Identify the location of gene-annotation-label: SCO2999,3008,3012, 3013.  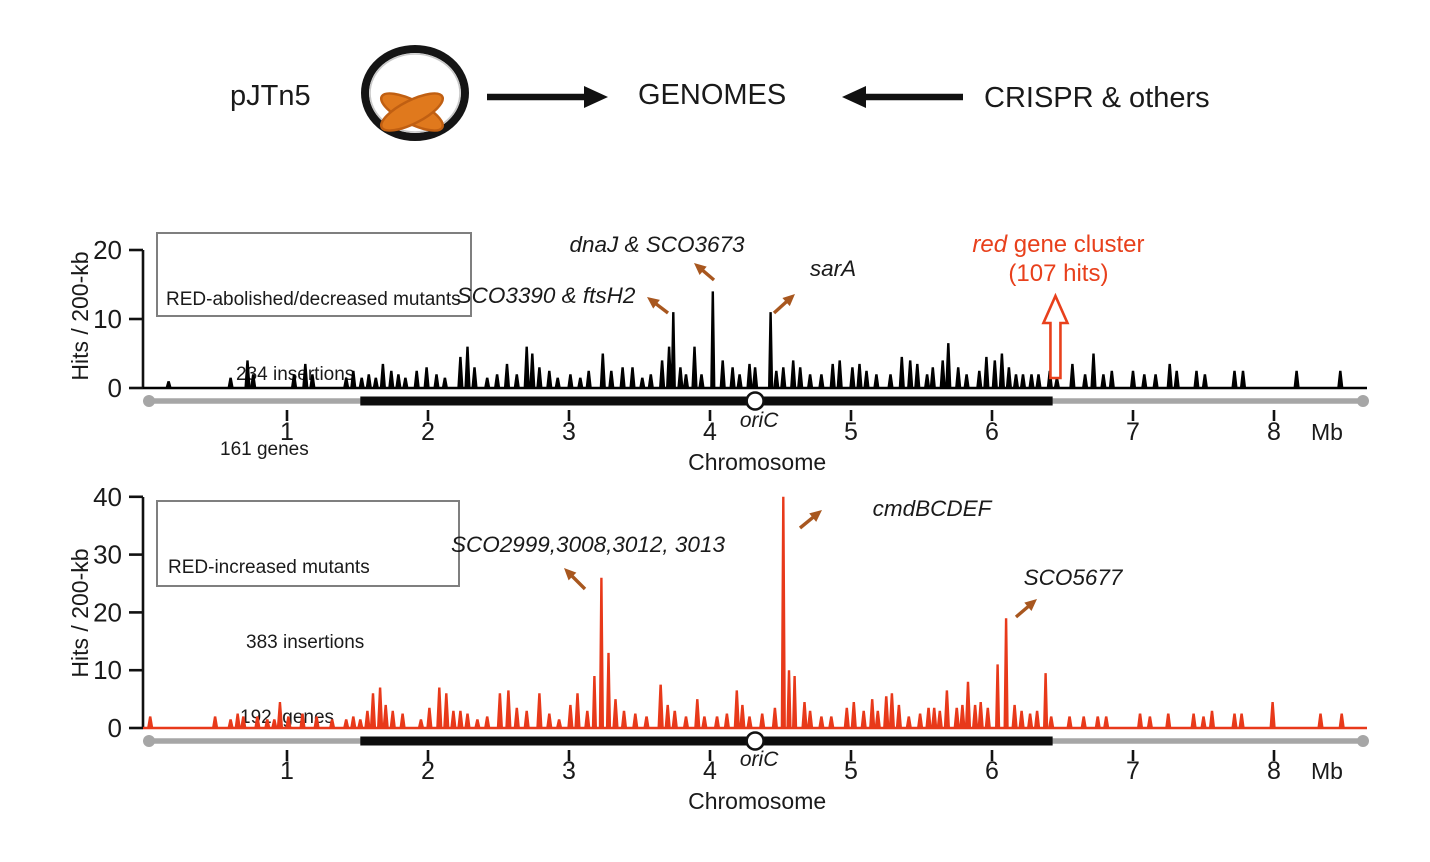
(588, 544).